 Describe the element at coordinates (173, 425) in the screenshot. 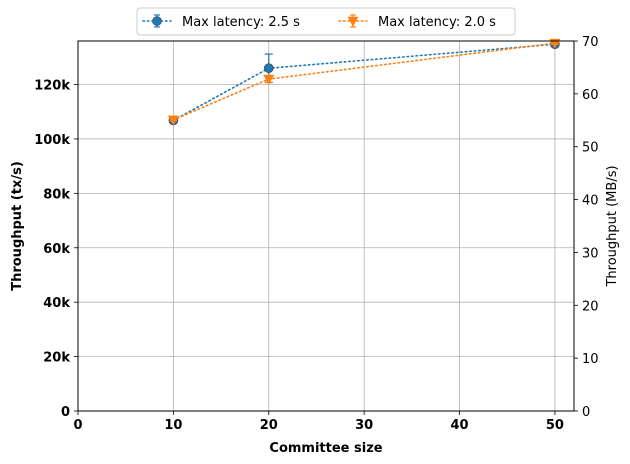

I see `x-tick-label: 10` at that location.